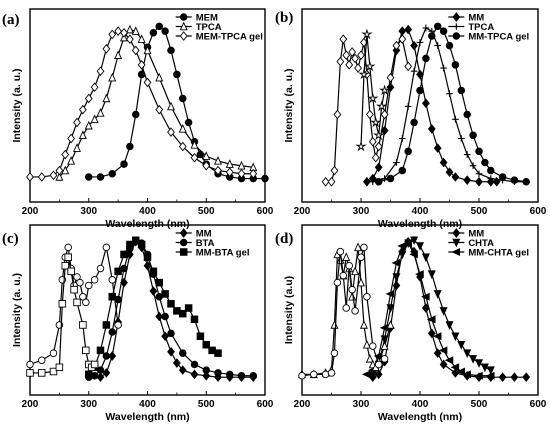  Describe the element at coordinates (452, 104) in the screenshot. I see `series-mm-tpca-gel` at that location.